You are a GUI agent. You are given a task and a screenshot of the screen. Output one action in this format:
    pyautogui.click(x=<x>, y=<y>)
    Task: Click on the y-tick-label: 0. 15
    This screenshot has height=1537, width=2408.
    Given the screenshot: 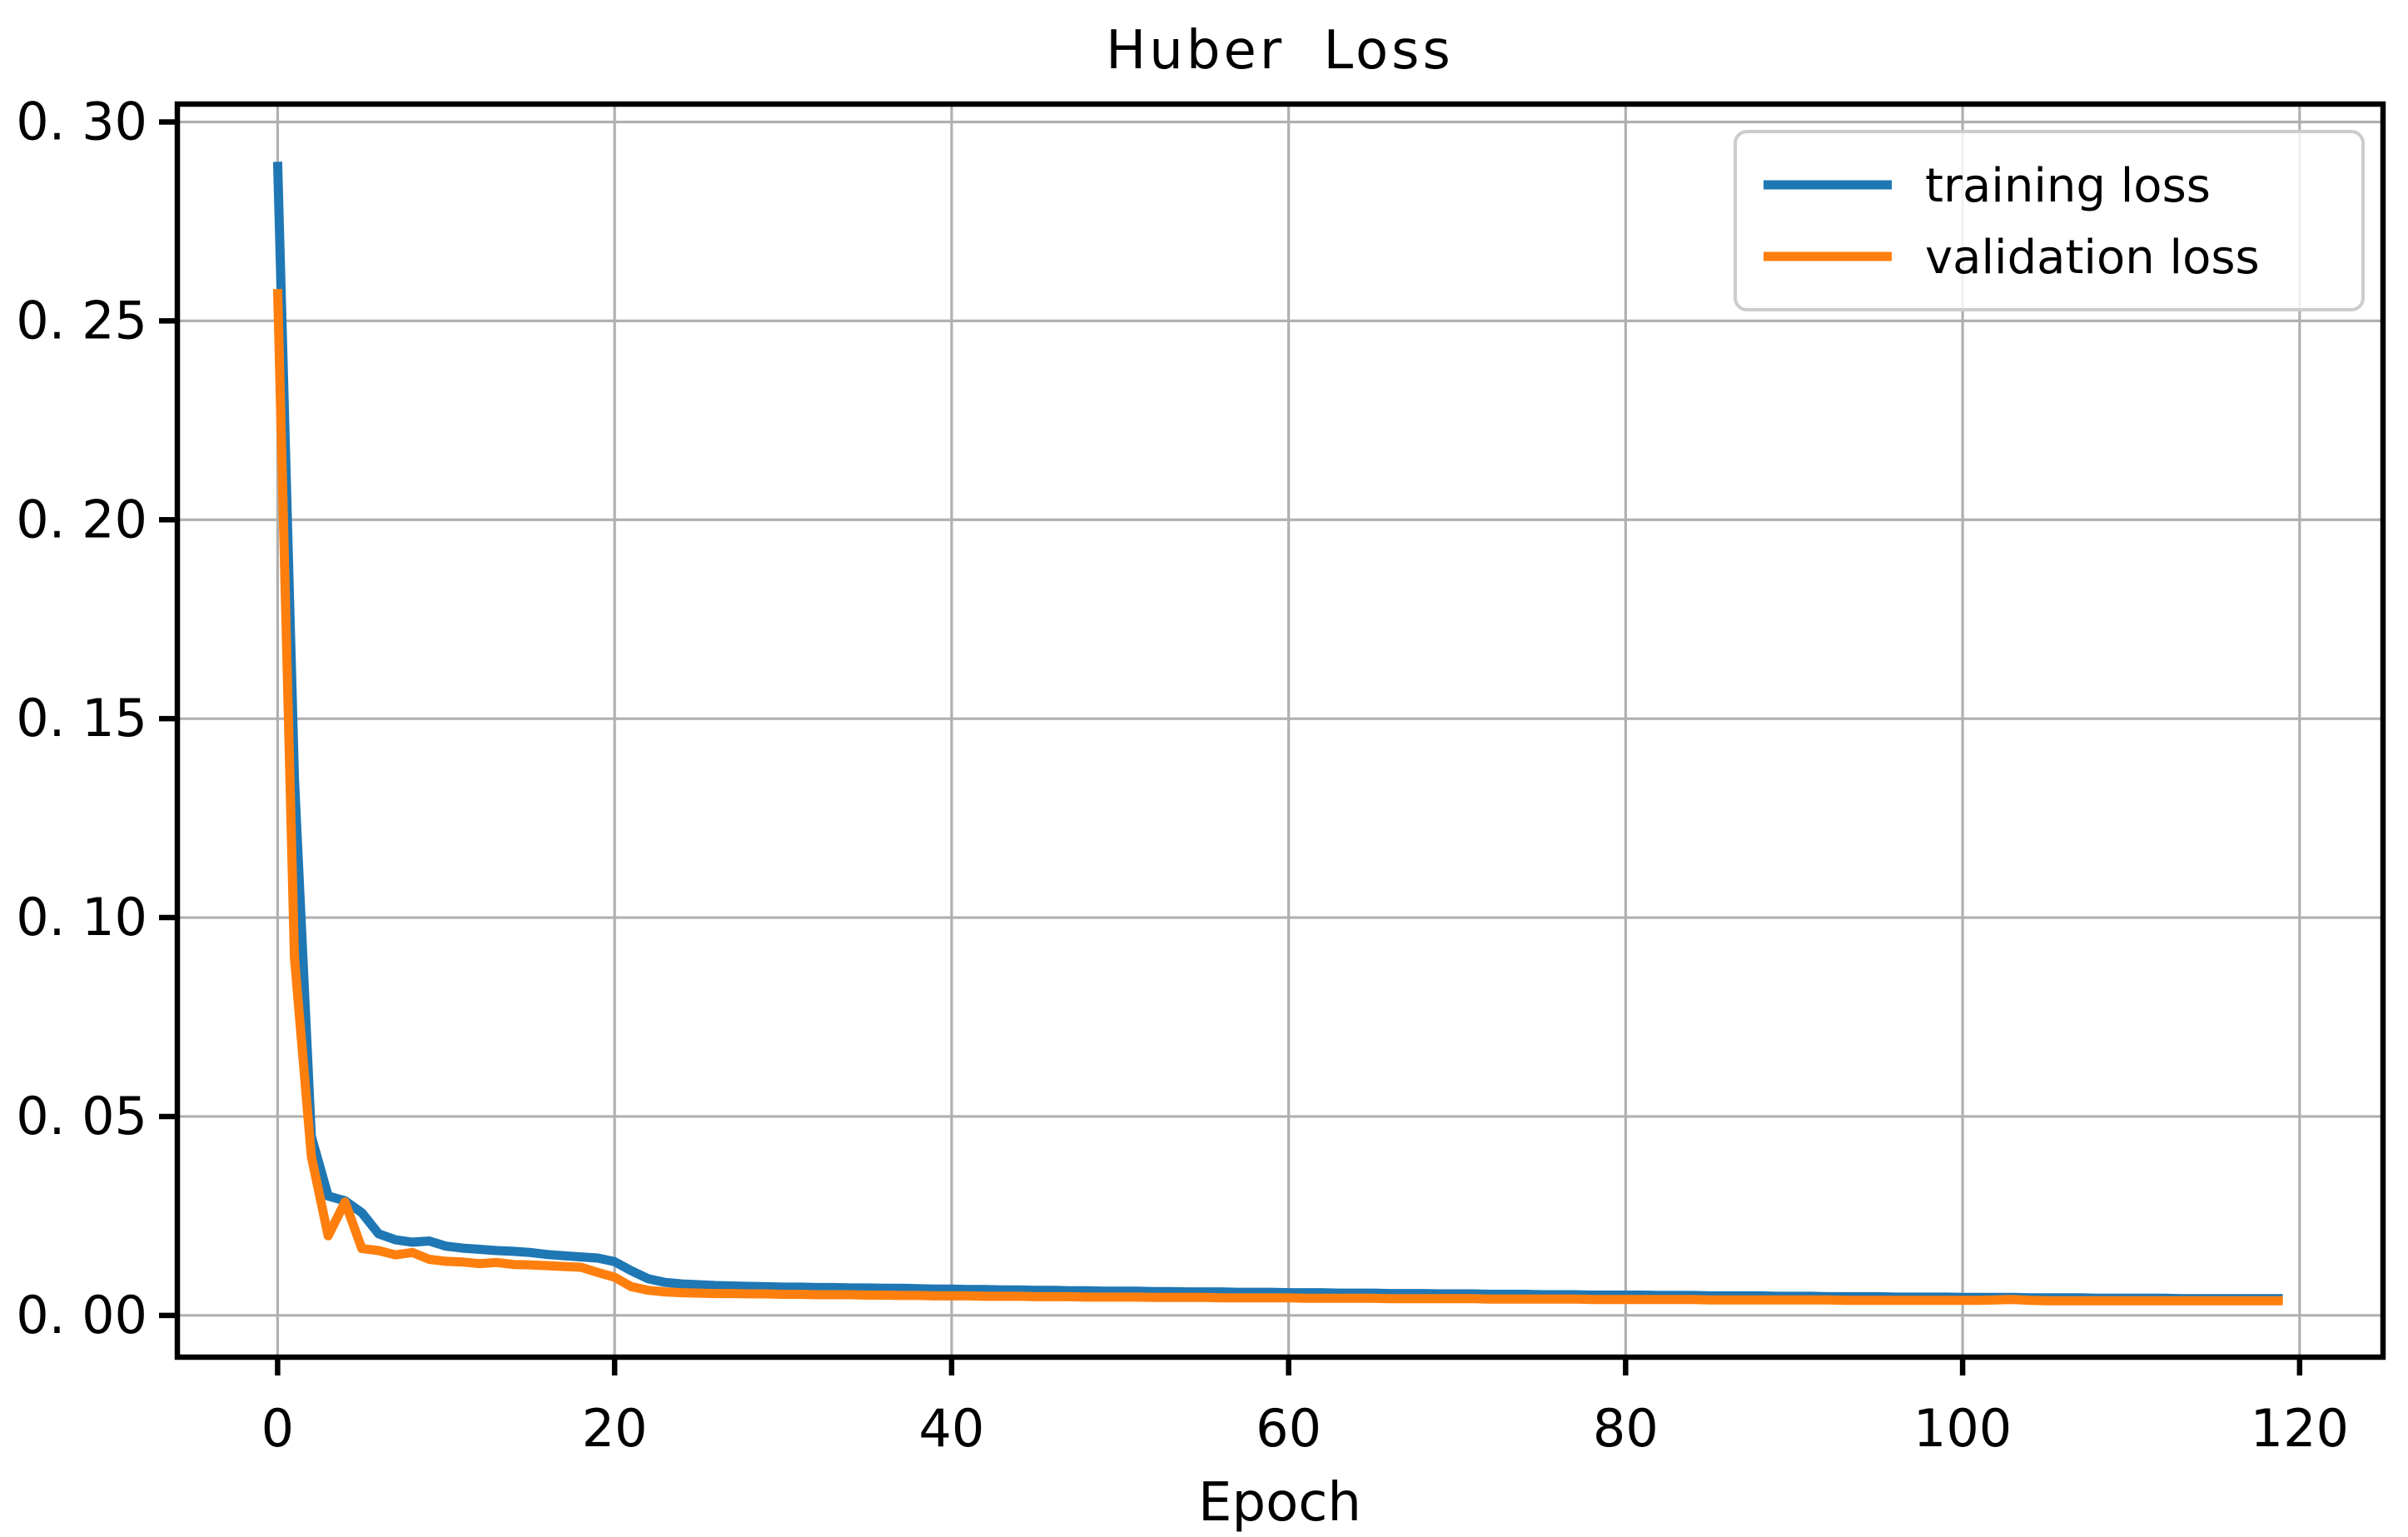 What is the action you would take?
    pyautogui.click(x=81, y=718)
    